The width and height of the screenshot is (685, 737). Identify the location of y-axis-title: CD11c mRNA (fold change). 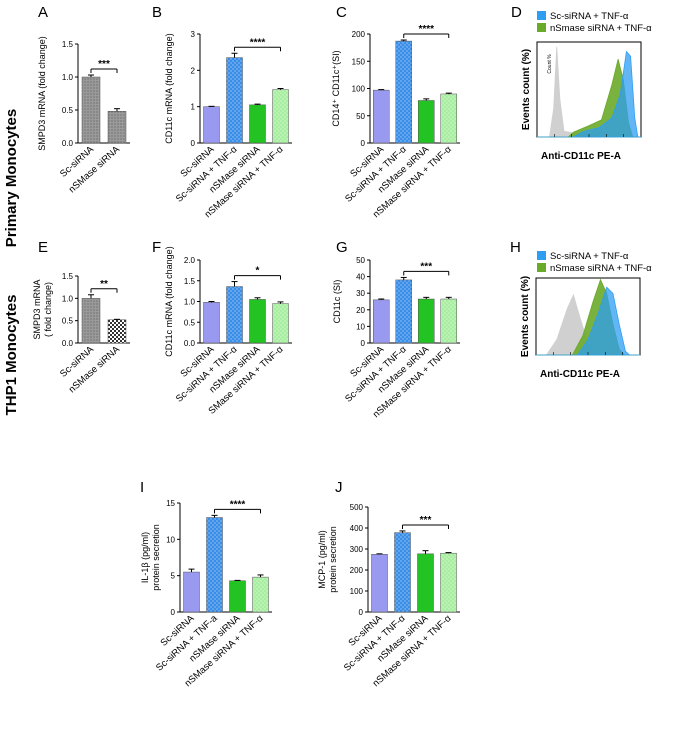
(169, 88).